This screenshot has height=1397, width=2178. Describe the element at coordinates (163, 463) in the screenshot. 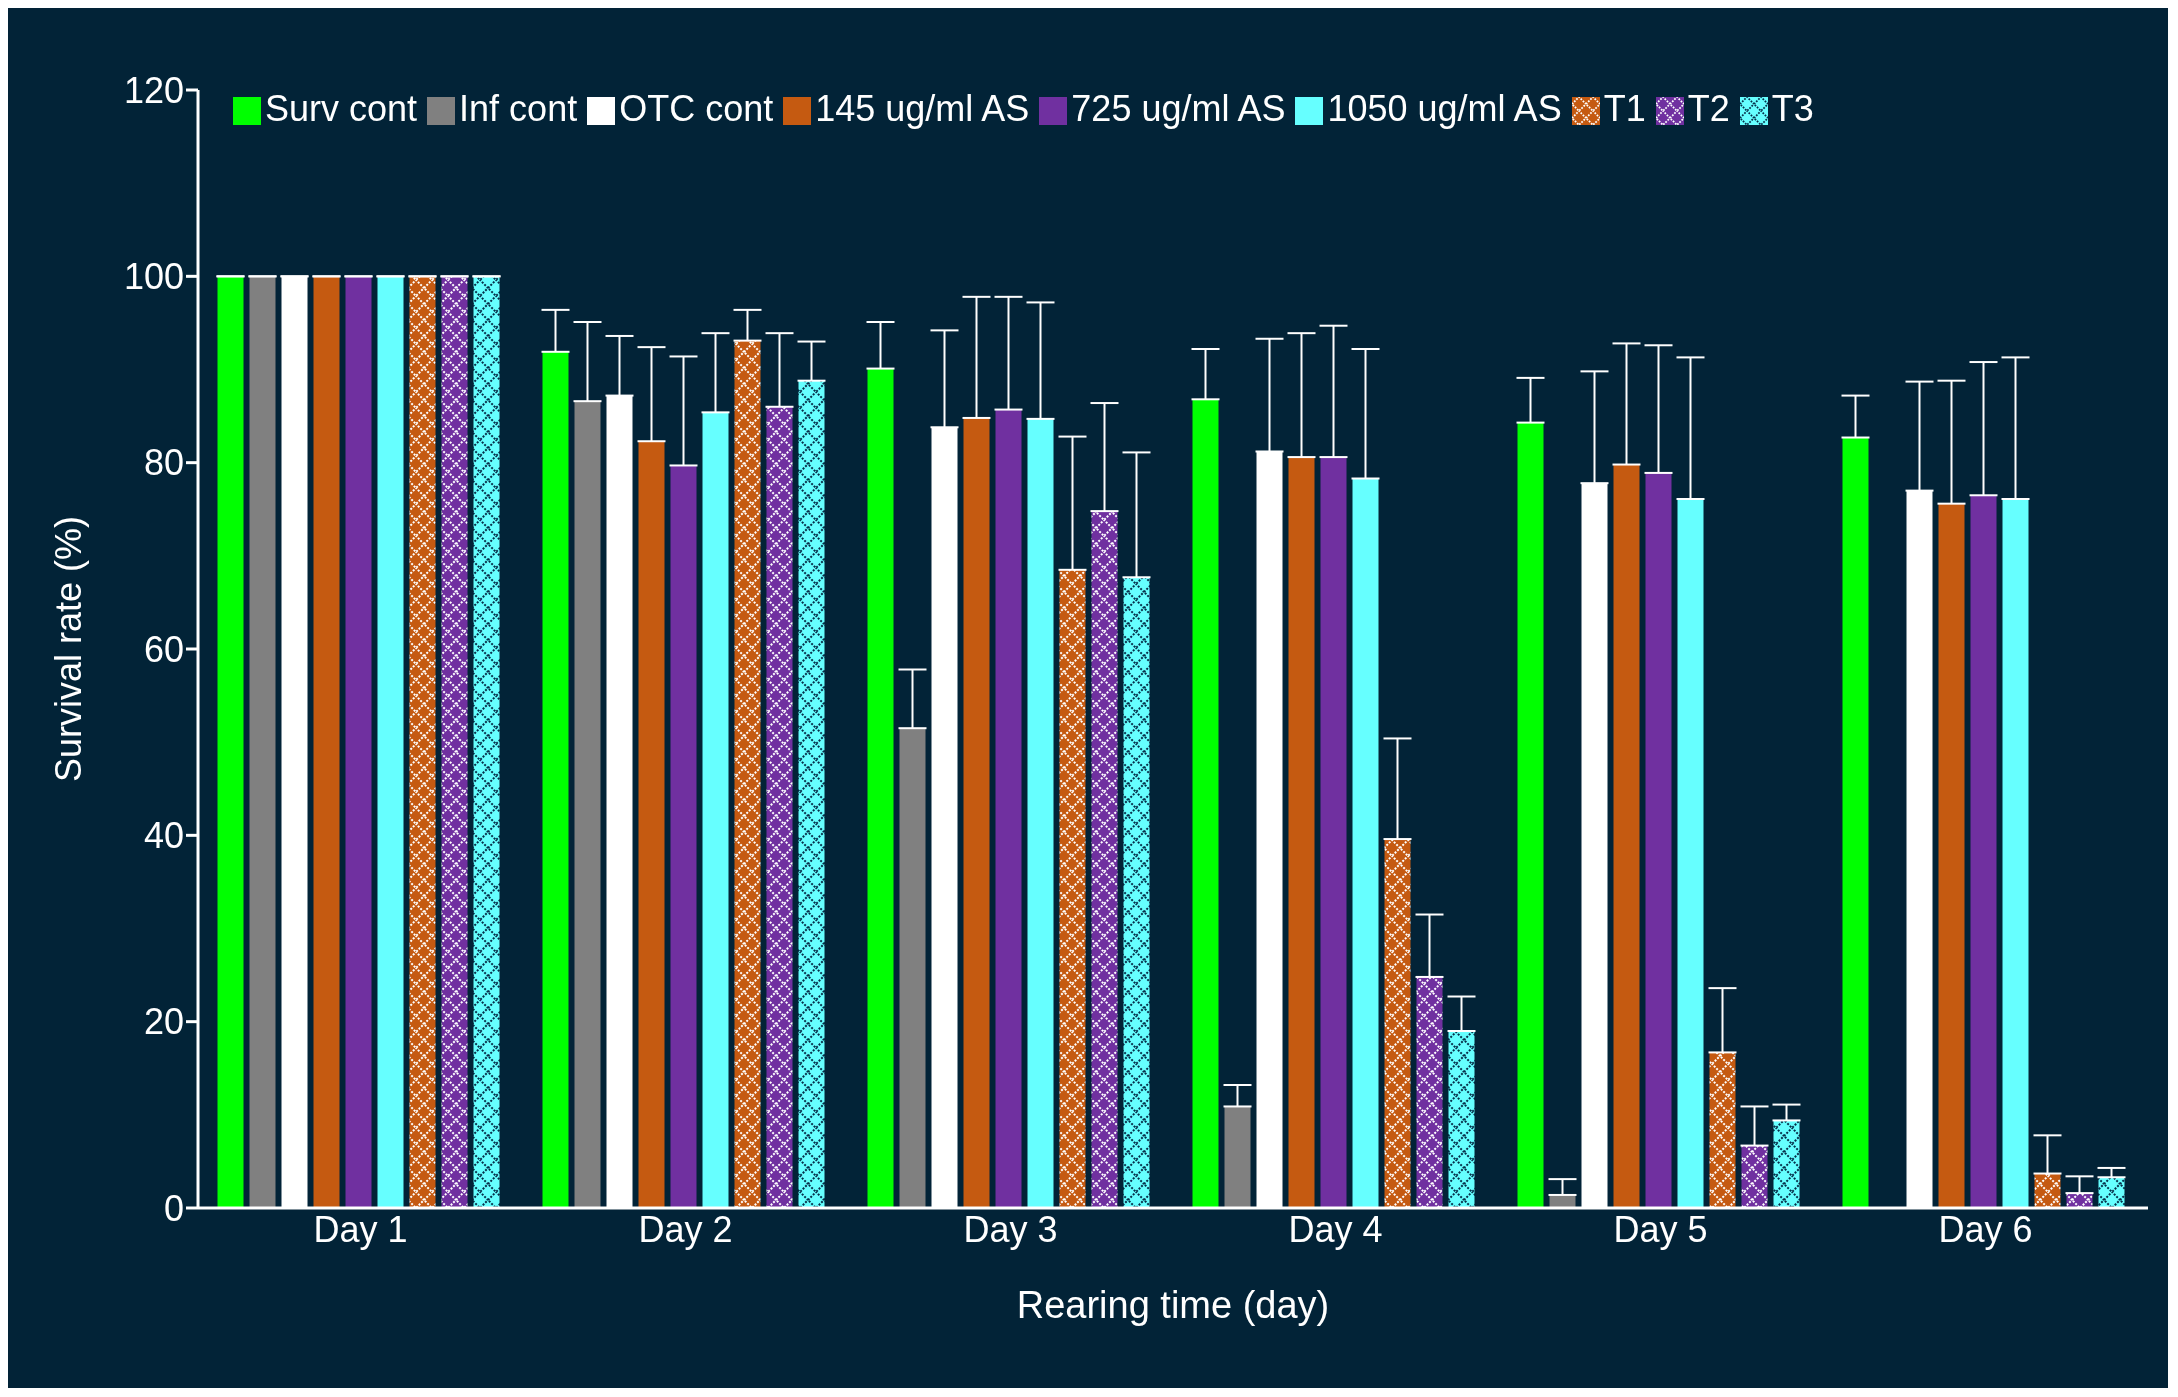

I see `y-tick-label: 80` at that location.